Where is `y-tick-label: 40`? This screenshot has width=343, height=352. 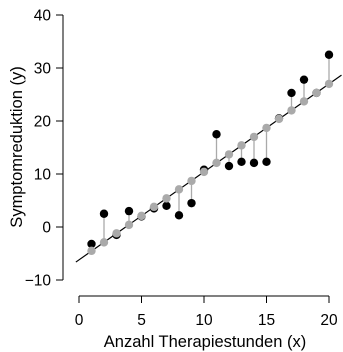
y-tick-label: 40 is located at coordinates (43, 16).